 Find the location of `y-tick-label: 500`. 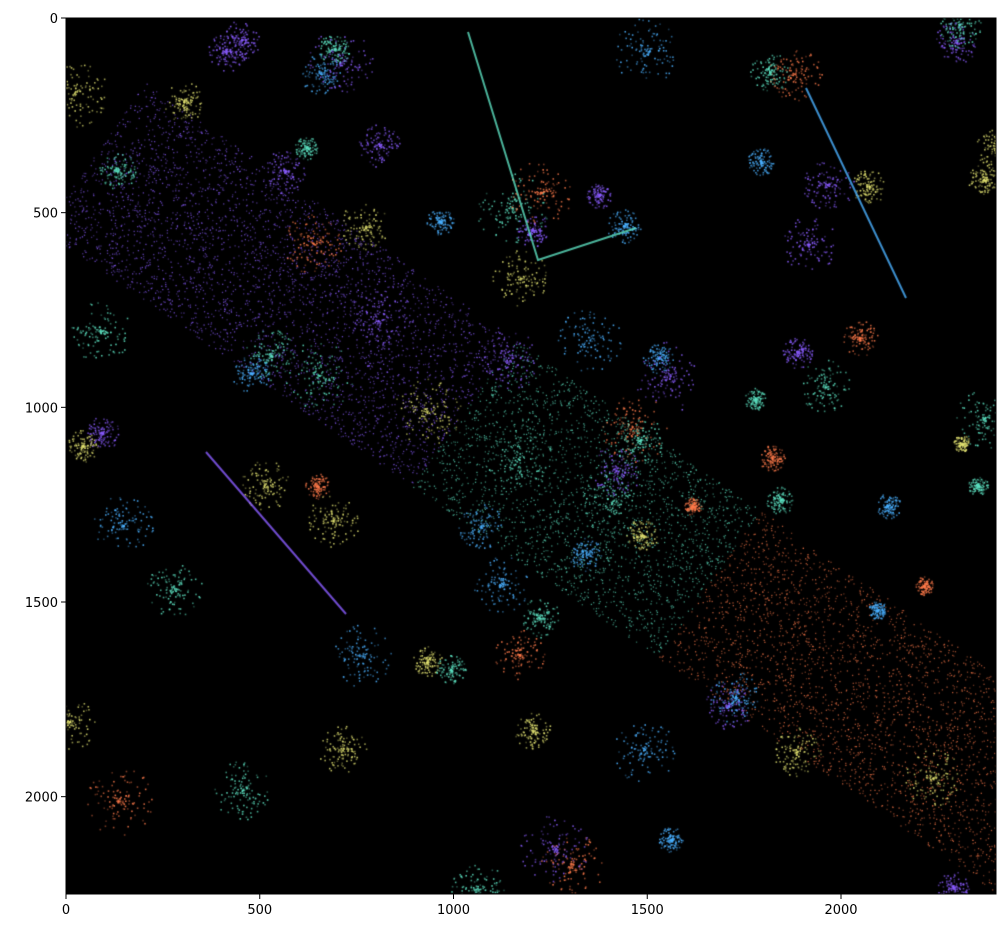

y-tick-label: 500 is located at coordinates (45, 214).